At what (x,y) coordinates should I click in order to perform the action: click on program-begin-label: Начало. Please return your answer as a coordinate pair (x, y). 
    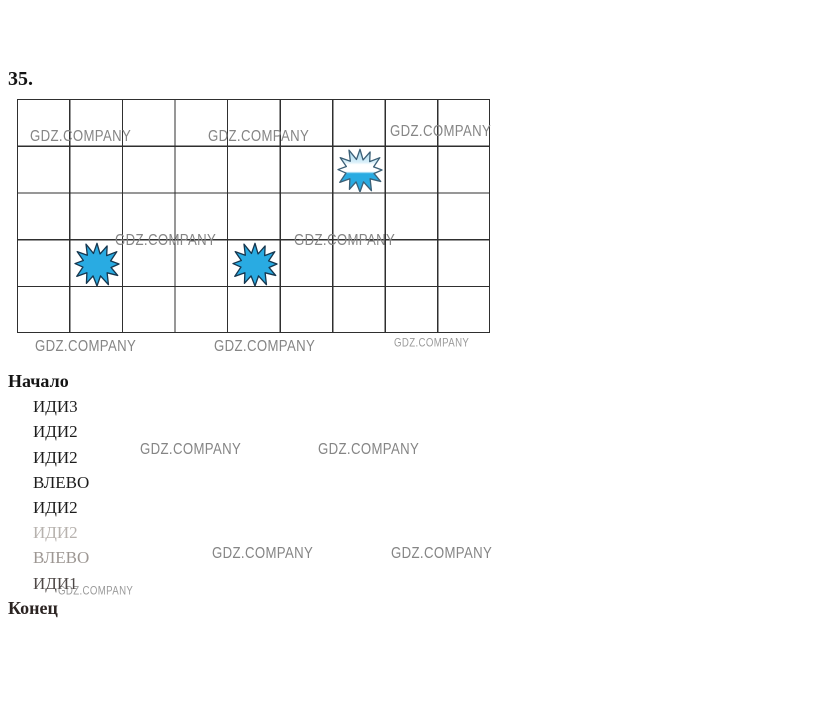
    Looking at the image, I should click on (38, 381).